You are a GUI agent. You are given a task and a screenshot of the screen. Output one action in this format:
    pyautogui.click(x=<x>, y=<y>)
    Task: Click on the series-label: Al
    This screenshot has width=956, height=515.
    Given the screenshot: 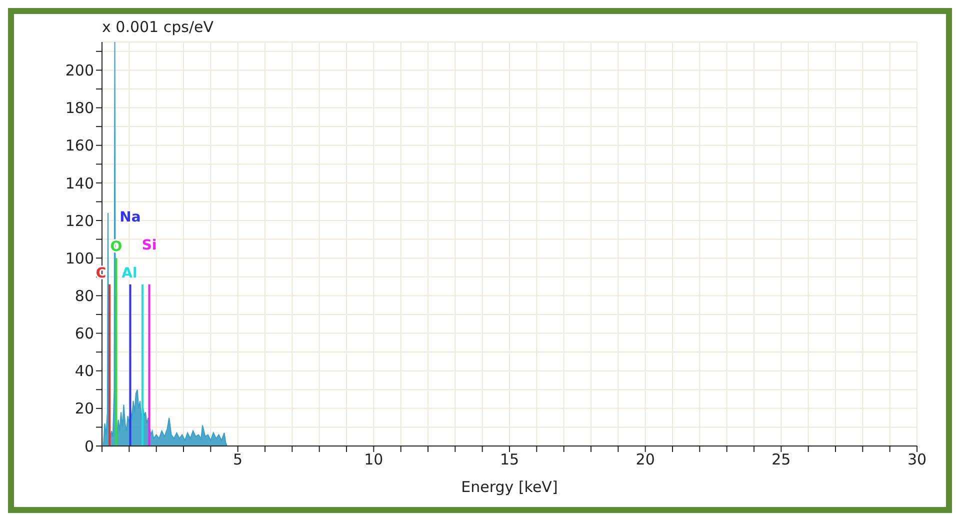 What is the action you would take?
    pyautogui.click(x=130, y=273)
    